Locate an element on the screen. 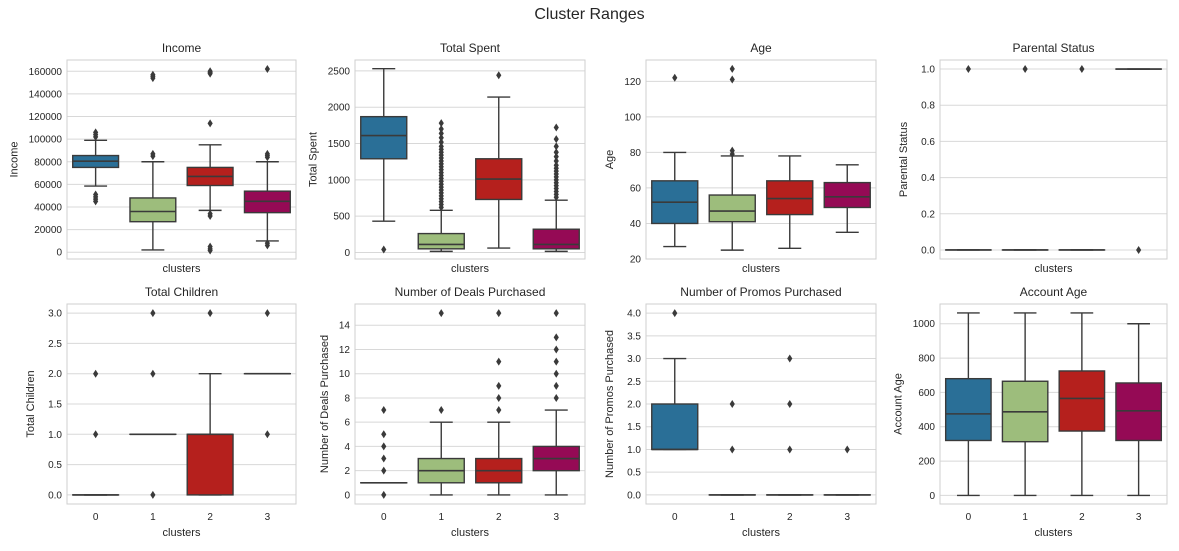 This screenshot has height=551, width=1179. x-tick-label: 1 is located at coordinates (153, 517).